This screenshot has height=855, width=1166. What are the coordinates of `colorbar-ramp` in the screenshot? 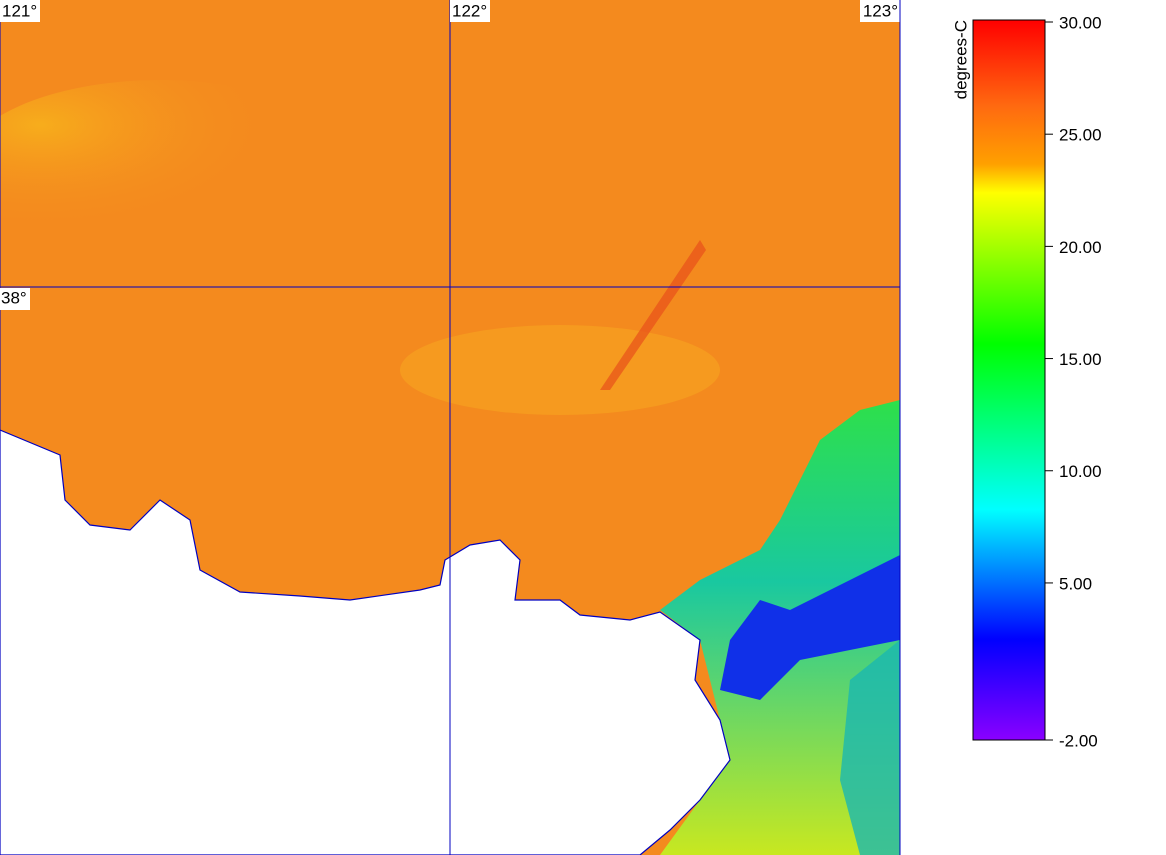 It's located at (1009, 380).